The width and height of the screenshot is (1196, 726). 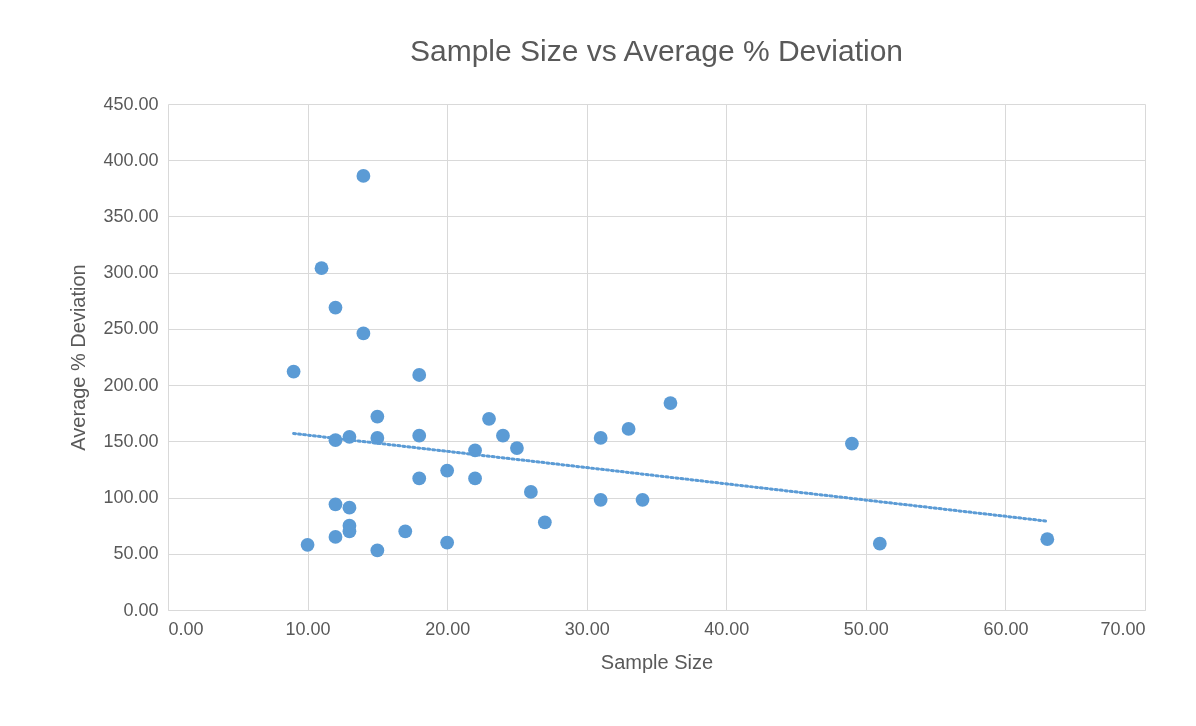 I want to click on y-tick-label: 100.00, so click(x=131, y=497).